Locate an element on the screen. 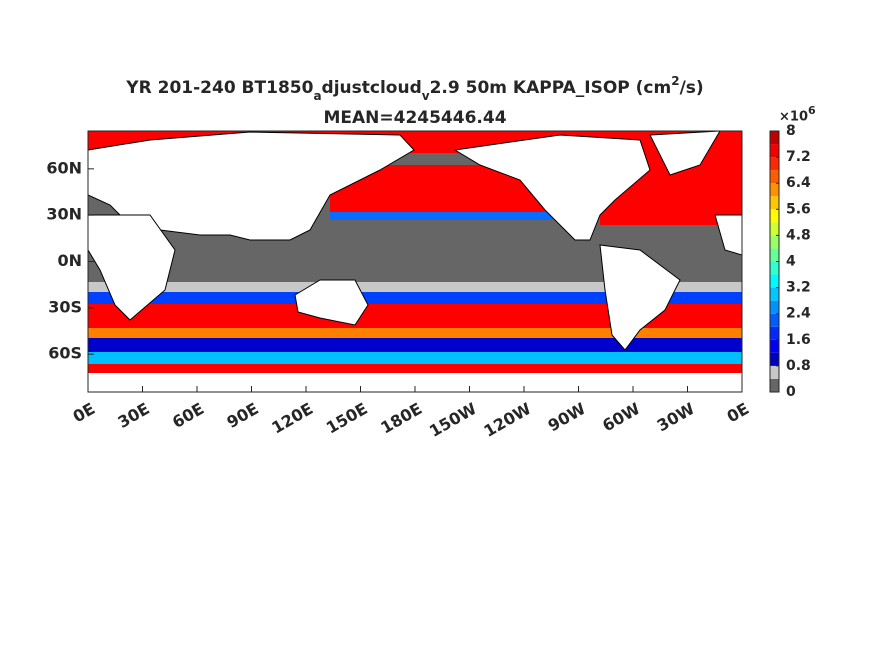 This screenshot has height=656, width=875. title-part: djustcloud is located at coordinates (372, 88).